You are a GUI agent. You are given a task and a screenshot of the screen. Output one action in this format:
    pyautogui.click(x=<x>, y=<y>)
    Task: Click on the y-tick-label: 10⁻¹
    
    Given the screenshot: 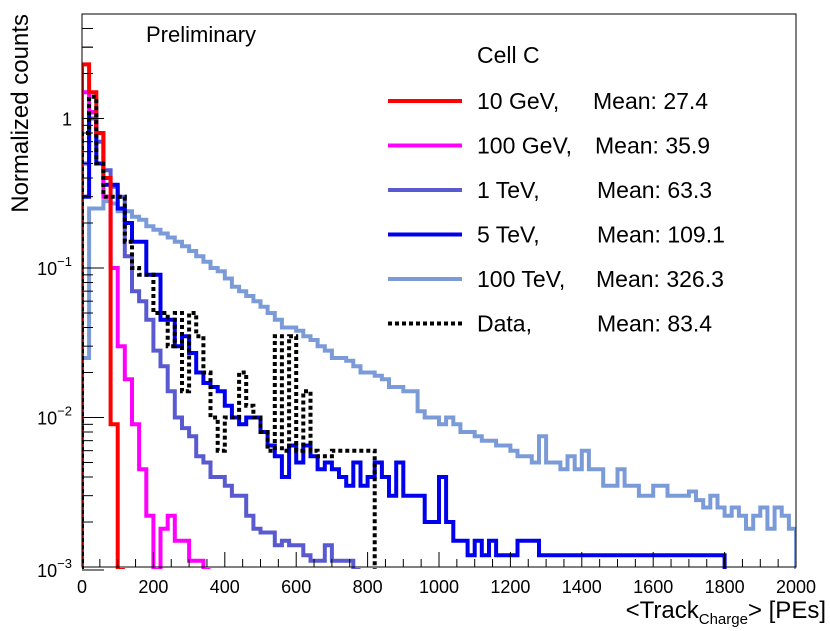 What is the action you would take?
    pyautogui.click(x=54, y=266)
    